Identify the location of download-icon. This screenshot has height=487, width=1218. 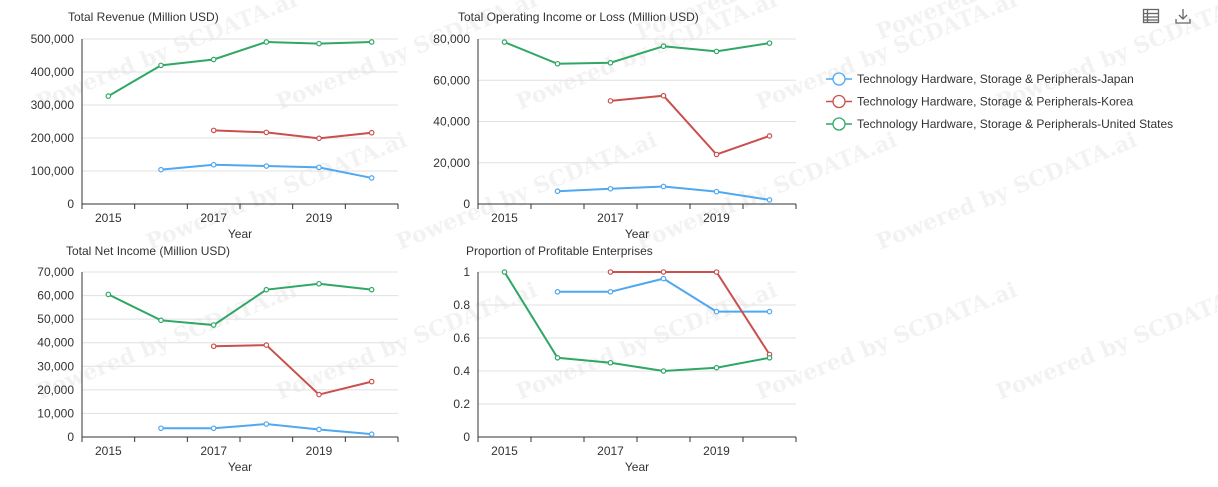
(1183, 16).